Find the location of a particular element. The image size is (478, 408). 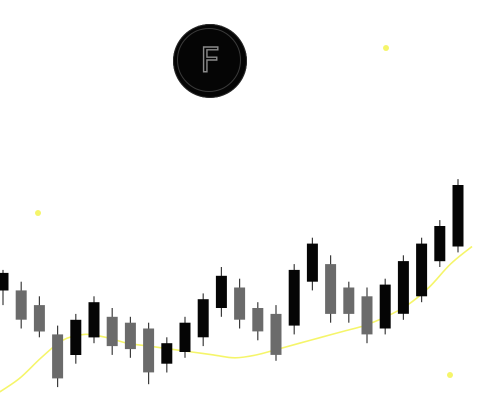

logo-ring is located at coordinates (209, 60).